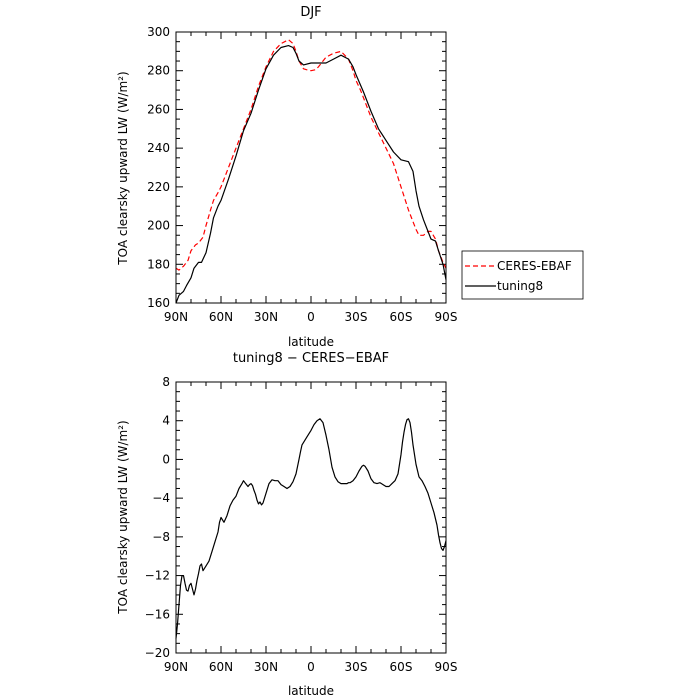  I want to click on top-chart-y-tick-label: 180, so click(158, 264).